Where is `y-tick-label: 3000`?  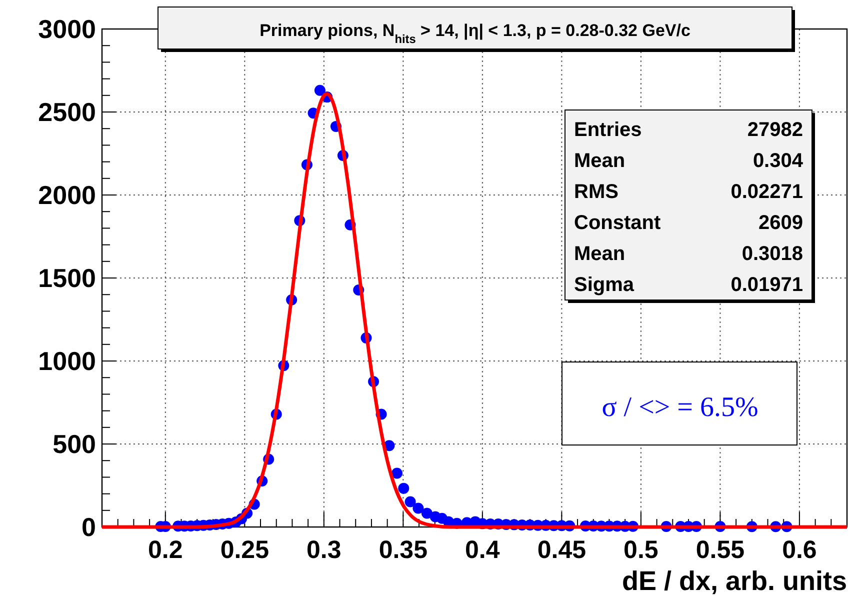 y-tick-label: 3000 is located at coordinates (67, 29).